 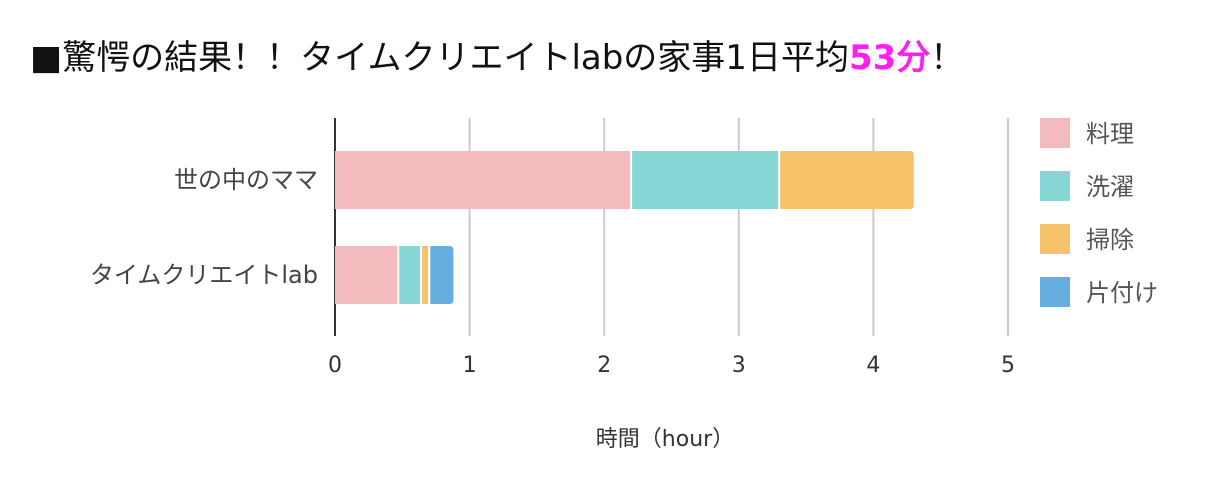 What do you see at coordinates (873, 365) in the screenshot?
I see `x-tick-label: 4` at bounding box center [873, 365].